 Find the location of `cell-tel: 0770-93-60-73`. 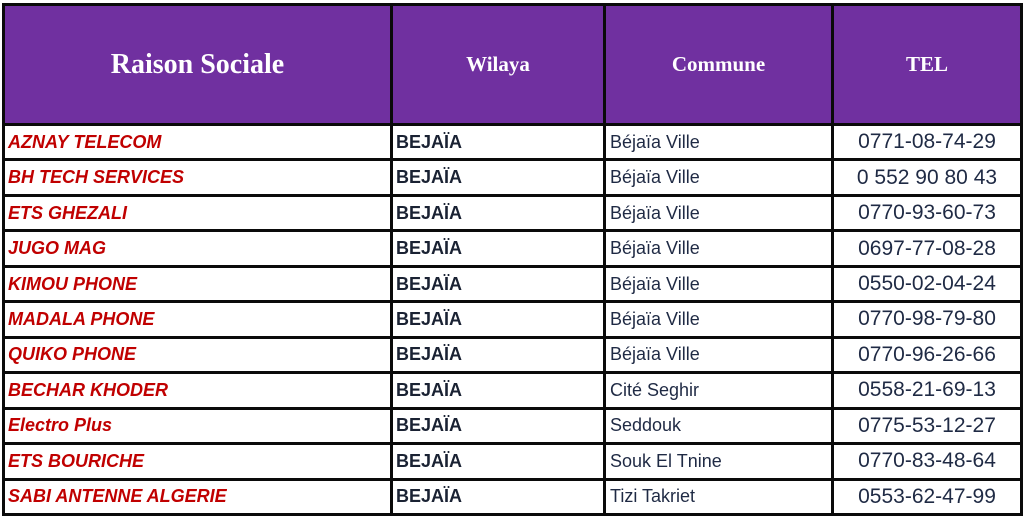

cell-tel: 0770-93-60-73 is located at coordinates (927, 213).